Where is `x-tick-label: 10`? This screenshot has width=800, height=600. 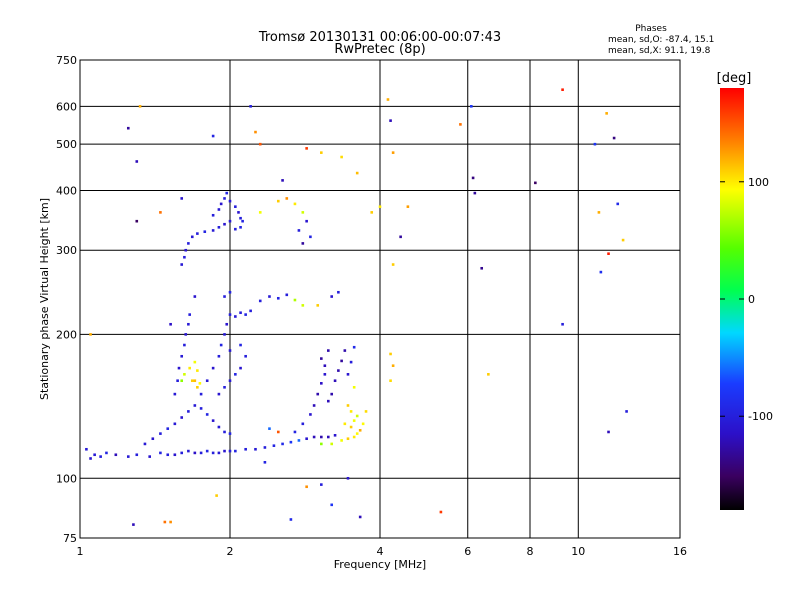 x-tick-label: 10 is located at coordinates (578, 551).